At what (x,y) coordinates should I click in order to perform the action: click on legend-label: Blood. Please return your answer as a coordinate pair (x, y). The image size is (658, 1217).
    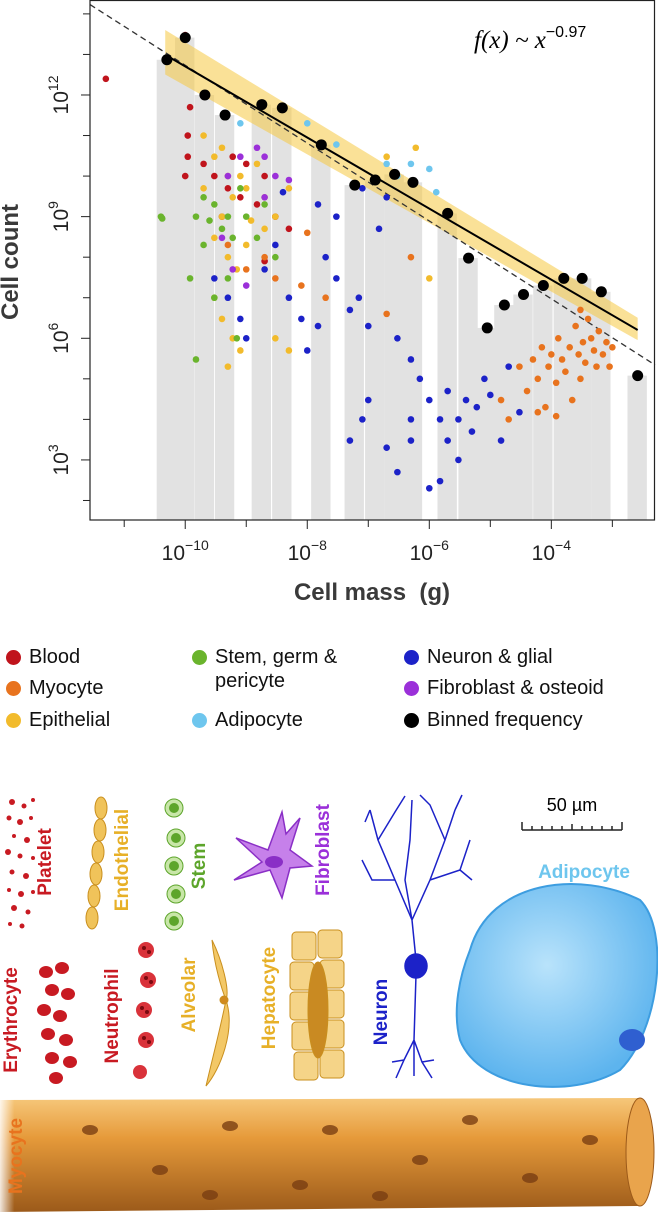
    Looking at the image, I should click on (55, 657).